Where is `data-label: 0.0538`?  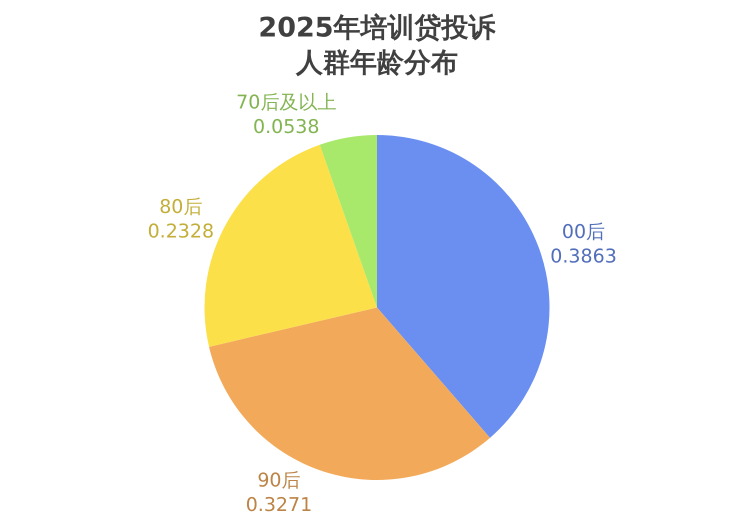 data-label: 0.0538 is located at coordinates (286, 127).